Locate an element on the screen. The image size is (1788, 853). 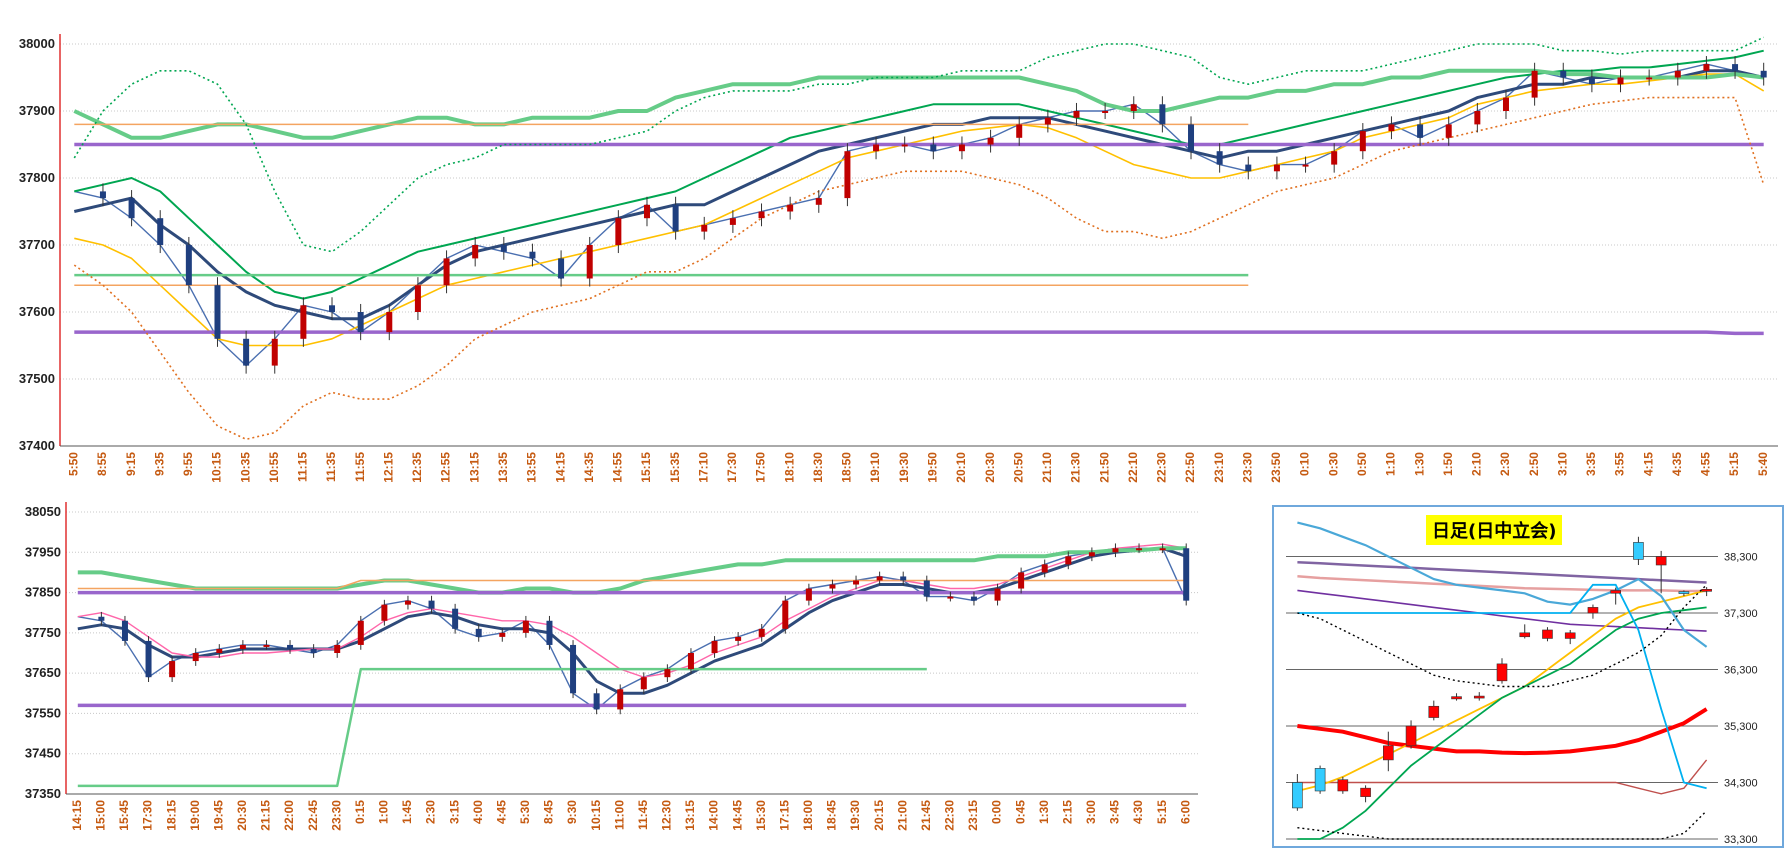
p1-x-tick-label: 5:15 is located at coordinates (1734, 464).